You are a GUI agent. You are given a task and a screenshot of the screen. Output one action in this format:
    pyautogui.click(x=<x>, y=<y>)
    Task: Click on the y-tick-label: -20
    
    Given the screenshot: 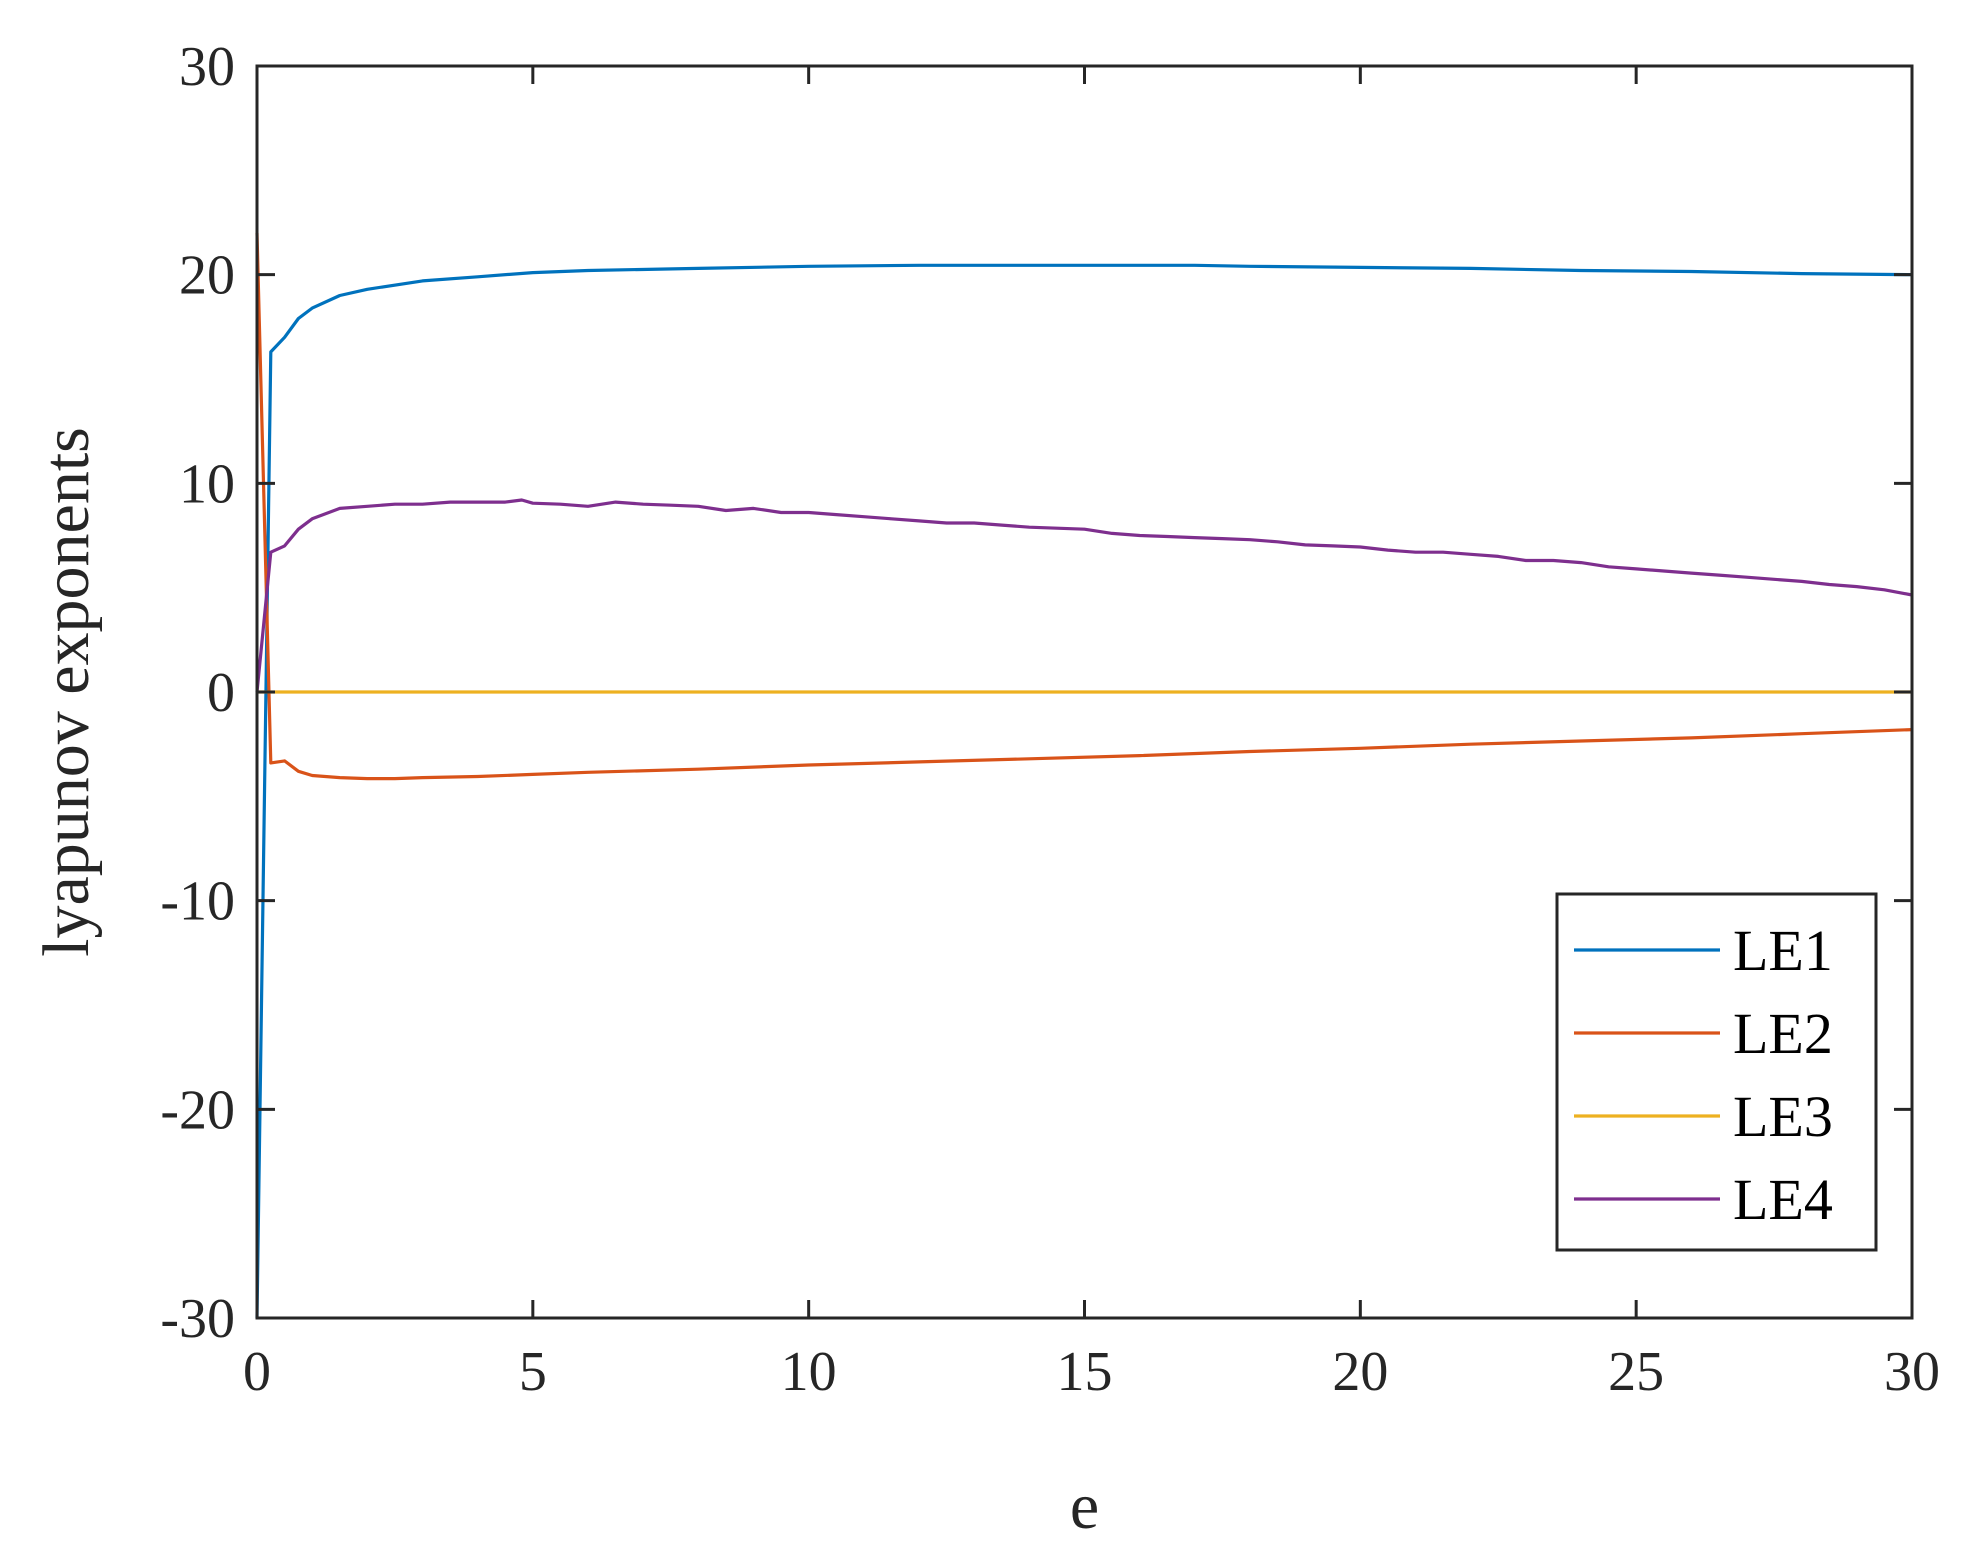 What is the action you would take?
    pyautogui.click(x=197, y=1110)
    